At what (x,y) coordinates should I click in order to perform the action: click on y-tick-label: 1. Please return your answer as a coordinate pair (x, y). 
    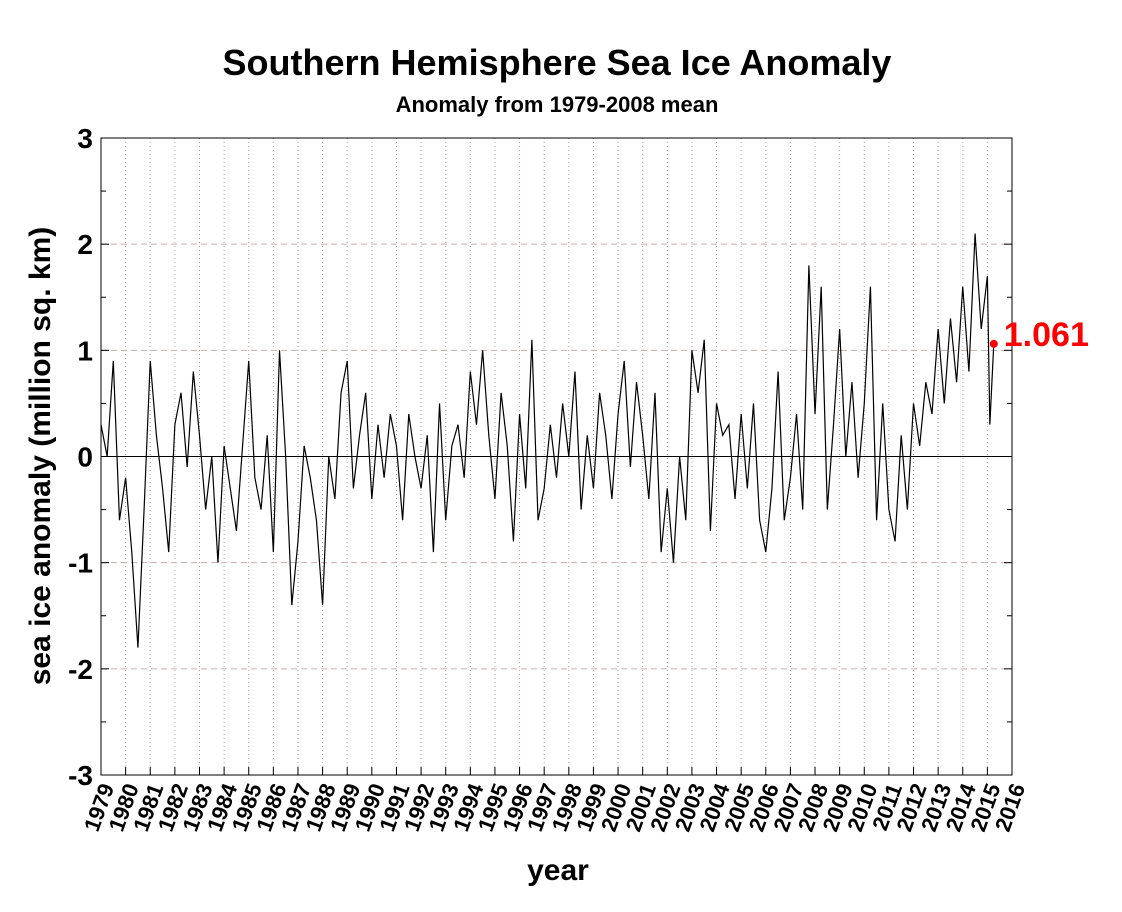
    Looking at the image, I should click on (85, 350).